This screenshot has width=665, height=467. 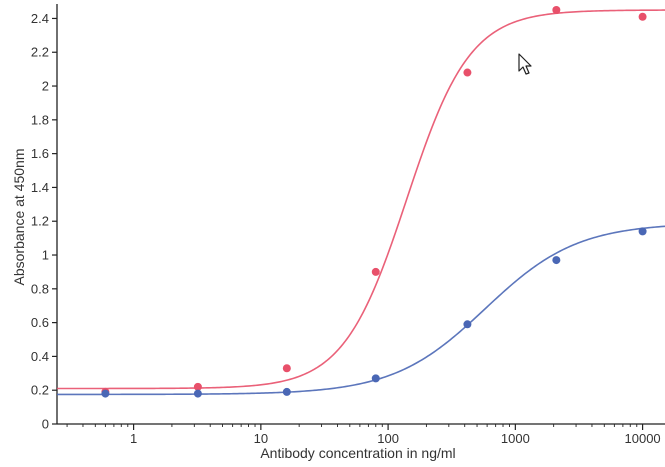 I want to click on y-tick-label: 2.2, so click(x=40, y=52).